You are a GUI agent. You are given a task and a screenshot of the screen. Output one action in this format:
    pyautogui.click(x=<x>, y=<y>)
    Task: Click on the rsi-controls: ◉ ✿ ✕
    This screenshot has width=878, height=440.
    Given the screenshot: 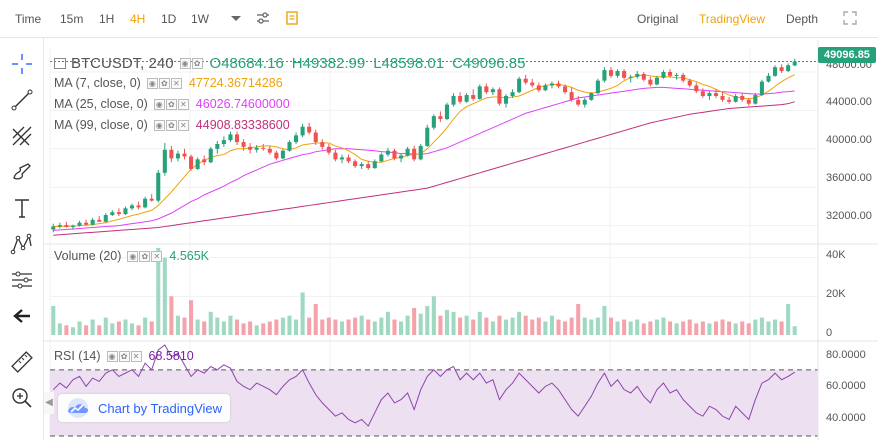 What is the action you would take?
    pyautogui.click(x=124, y=356)
    